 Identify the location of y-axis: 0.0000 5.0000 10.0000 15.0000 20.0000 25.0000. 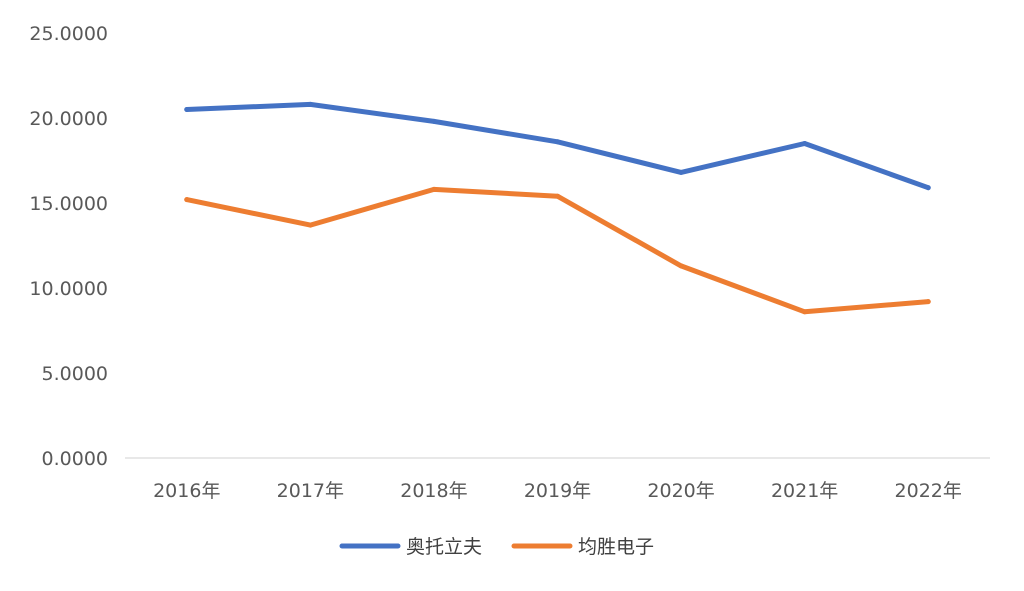
(68, 246).